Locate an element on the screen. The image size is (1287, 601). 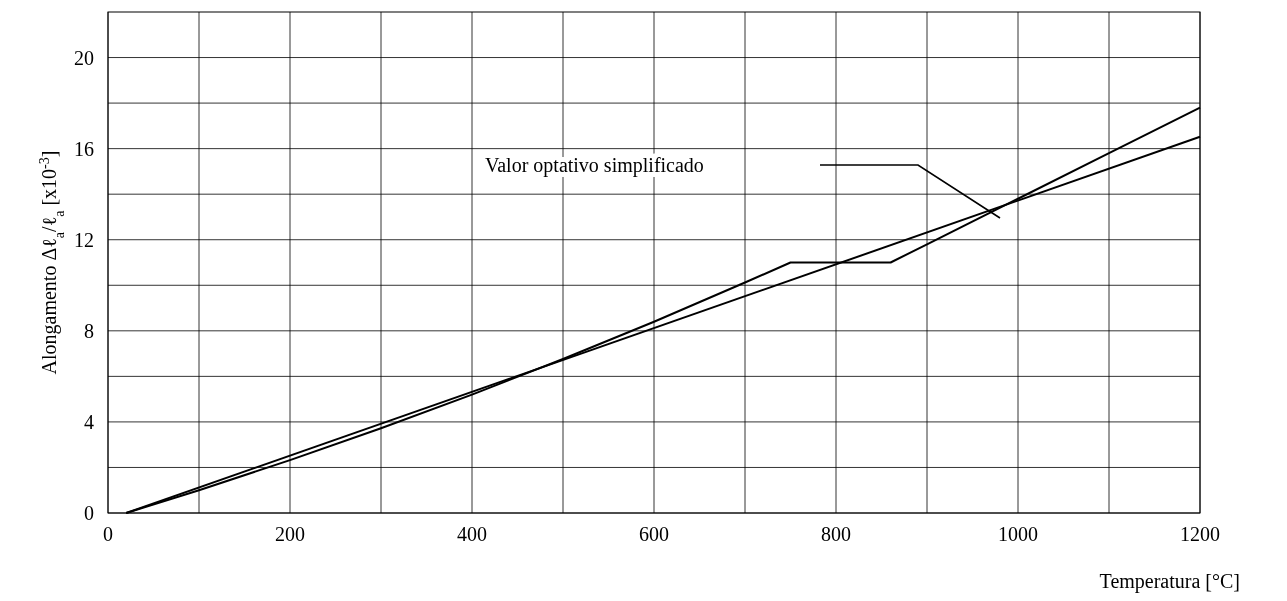
x-tick-label: 600 is located at coordinates (654, 534).